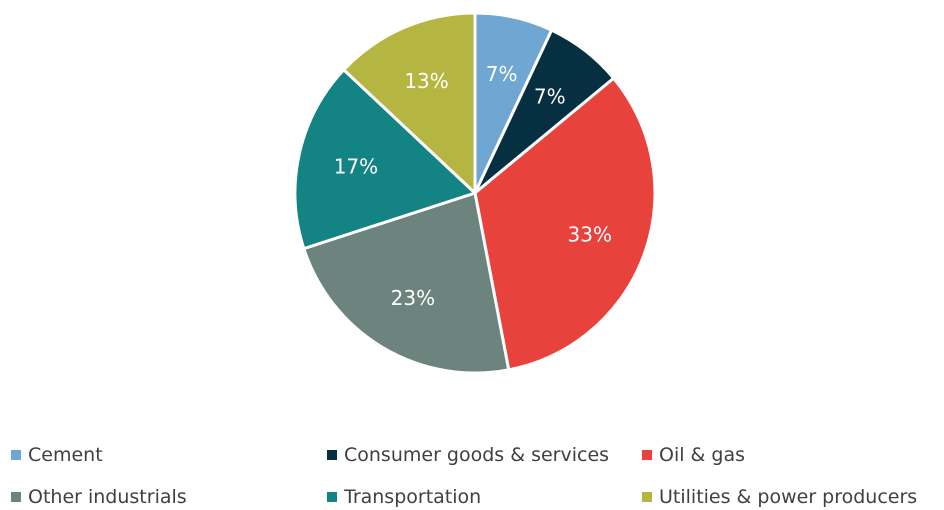 The width and height of the screenshot is (944, 510). I want to click on pie-slice-other-industrials, so click(406, 283).